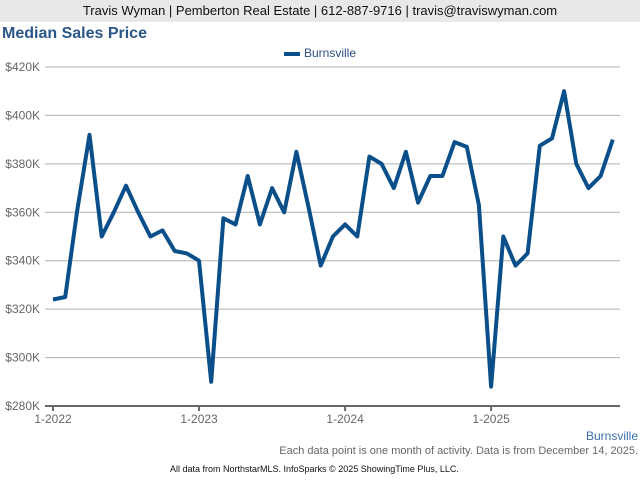 Image resolution: width=640 pixels, height=480 pixels. I want to click on x-tick-label: 1-2024, so click(345, 419).